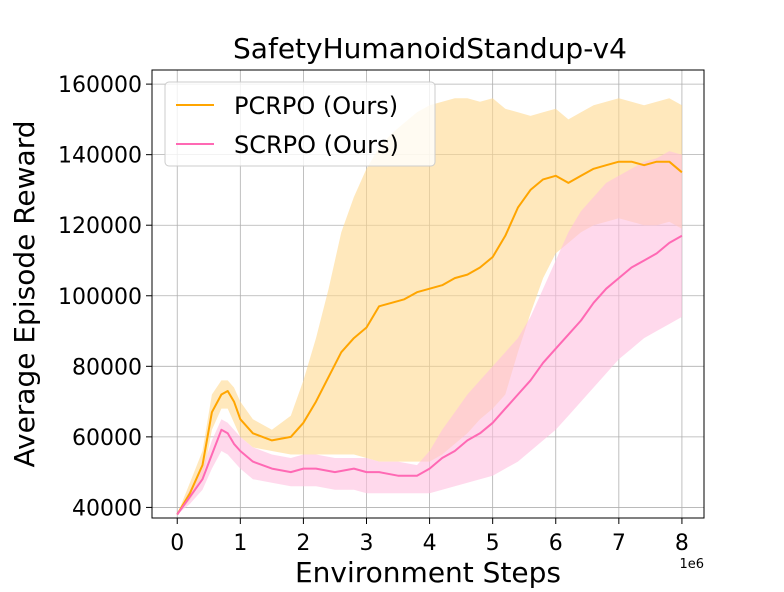  I want to click on x-tick-label: 1, so click(240, 543).